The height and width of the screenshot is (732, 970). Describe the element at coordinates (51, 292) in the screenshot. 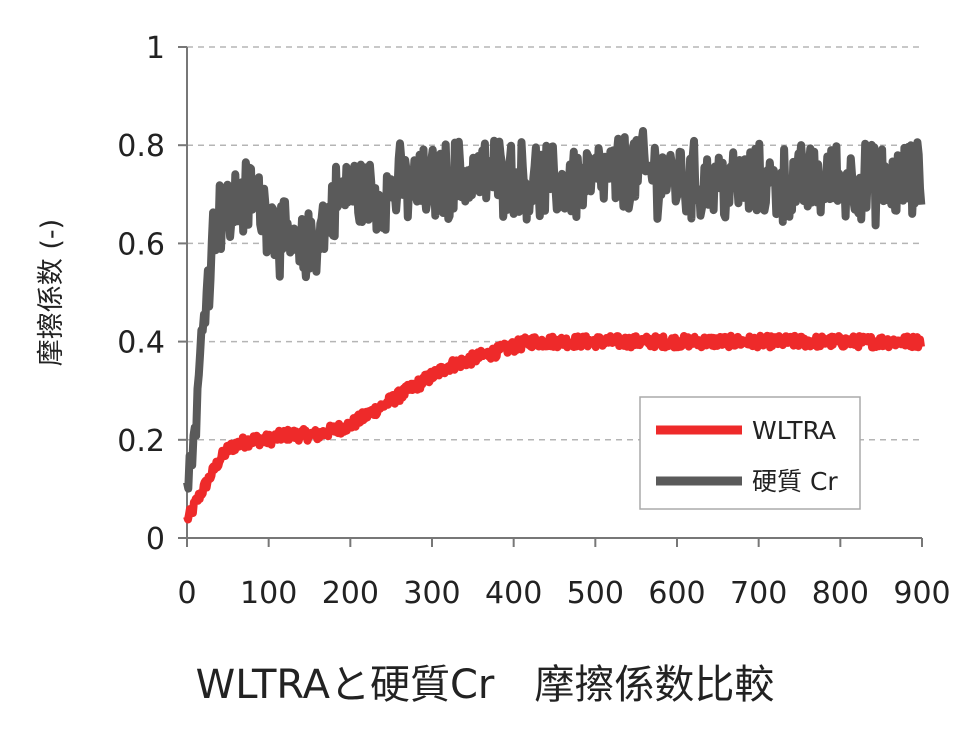

I see `y-axis-label: 摩擦係数 (-)` at that location.